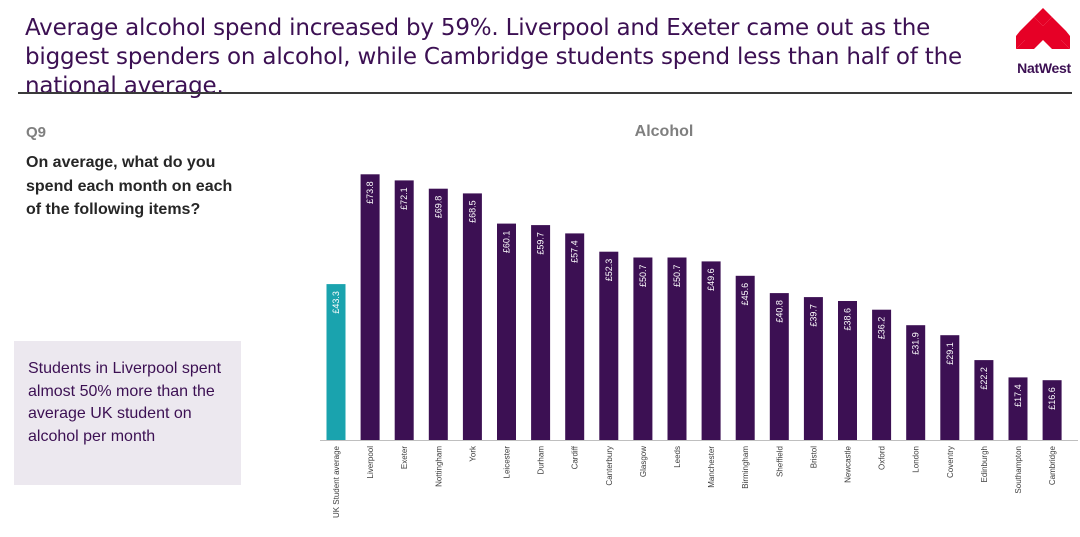 This screenshot has height=537, width=1080. What do you see at coordinates (1044, 68) in the screenshot?
I see `logo-wordmark: NatWest` at bounding box center [1044, 68].